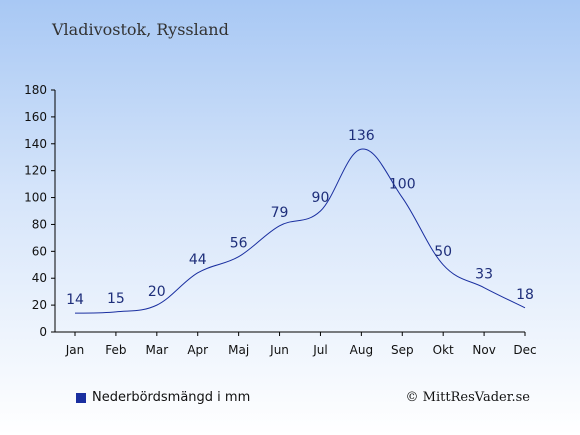 The image size is (580, 435). I want to click on x-tick-label-jun: Jun, so click(279, 350).